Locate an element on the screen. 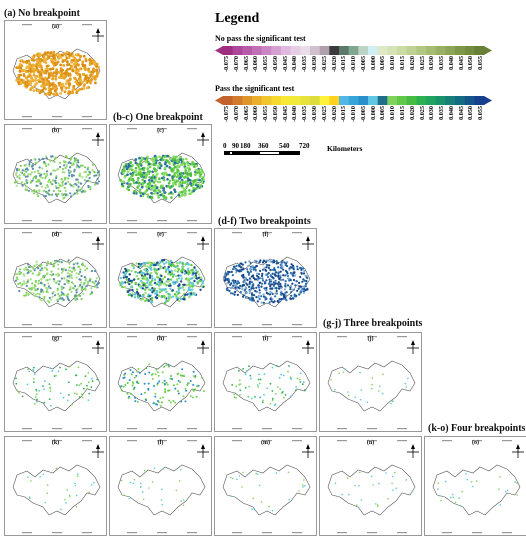 This screenshot has width=526, height=550. region-outline is located at coordinates (266, 386).